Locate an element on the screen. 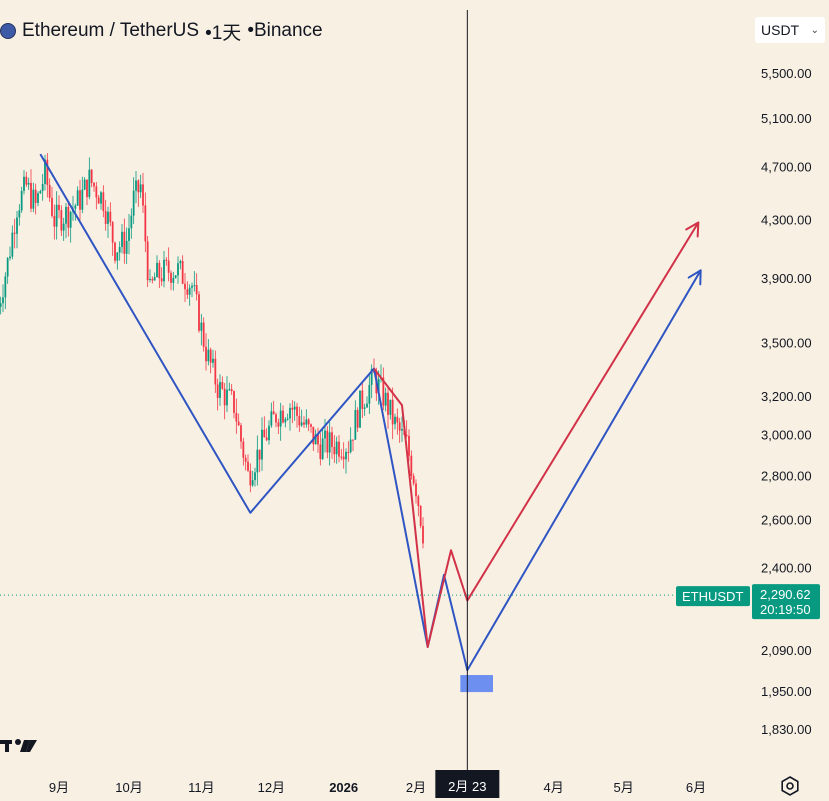  price-tick-label: 3,900.00 is located at coordinates (786, 278).